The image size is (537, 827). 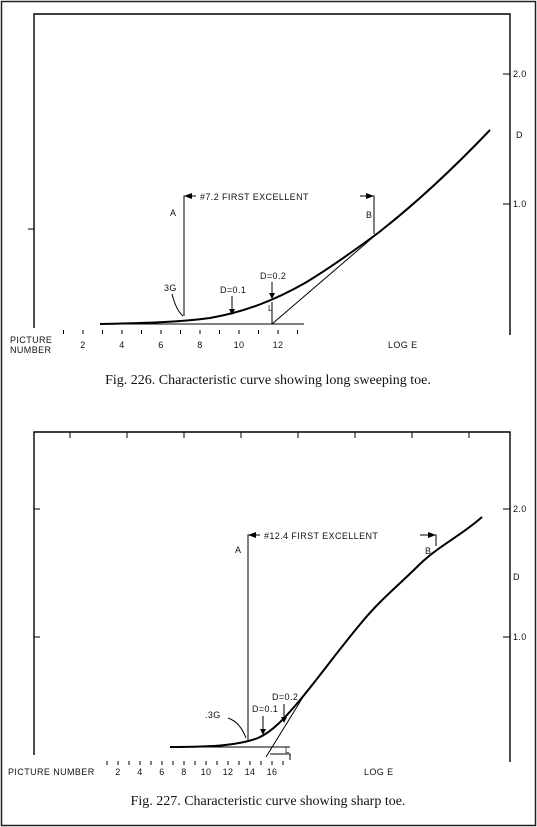 I want to click on fig227-point-b: B, so click(x=428, y=551).